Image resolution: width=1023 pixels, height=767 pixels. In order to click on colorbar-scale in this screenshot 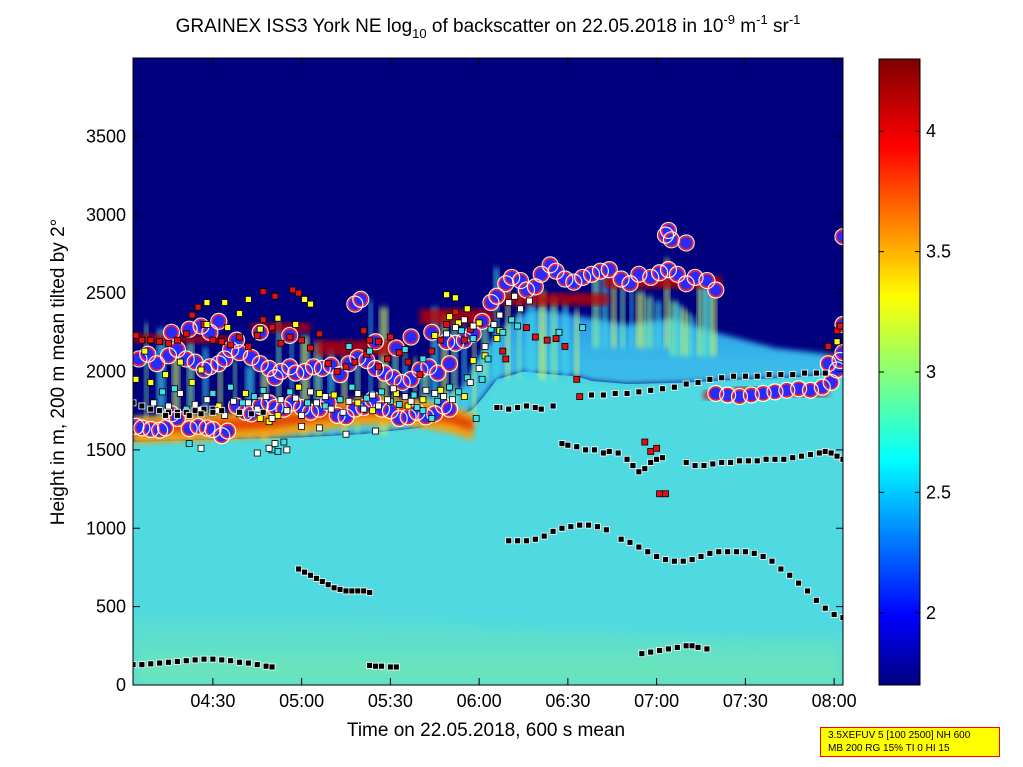, I will do `click(899, 372)`.